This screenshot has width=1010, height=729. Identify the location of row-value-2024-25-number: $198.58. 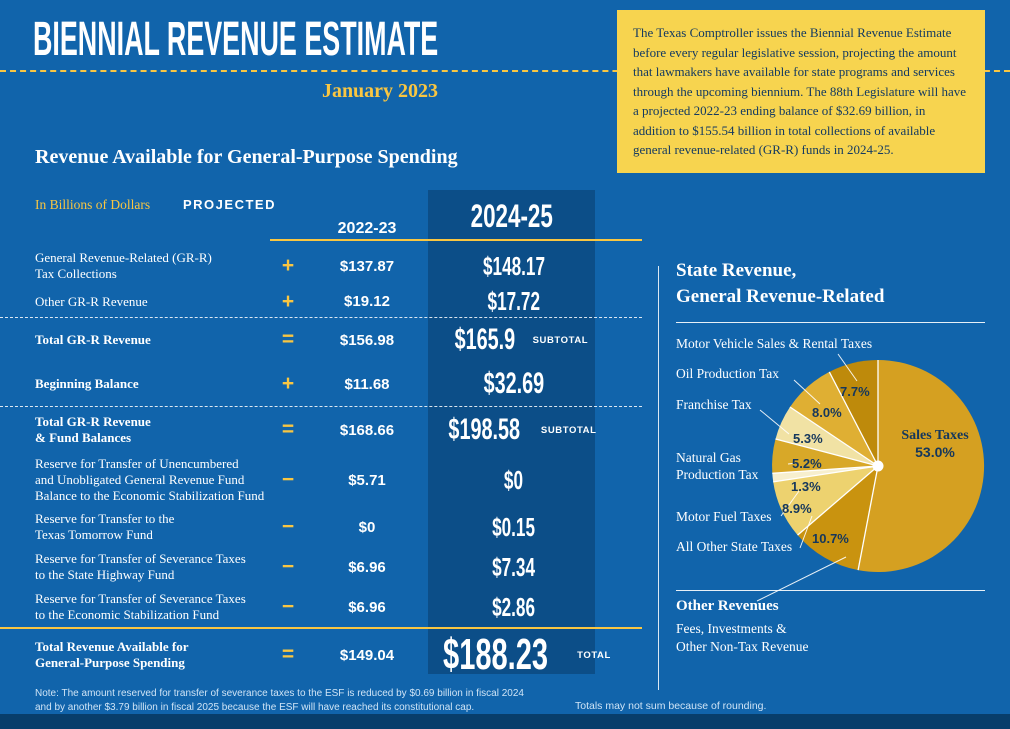
(484, 429).